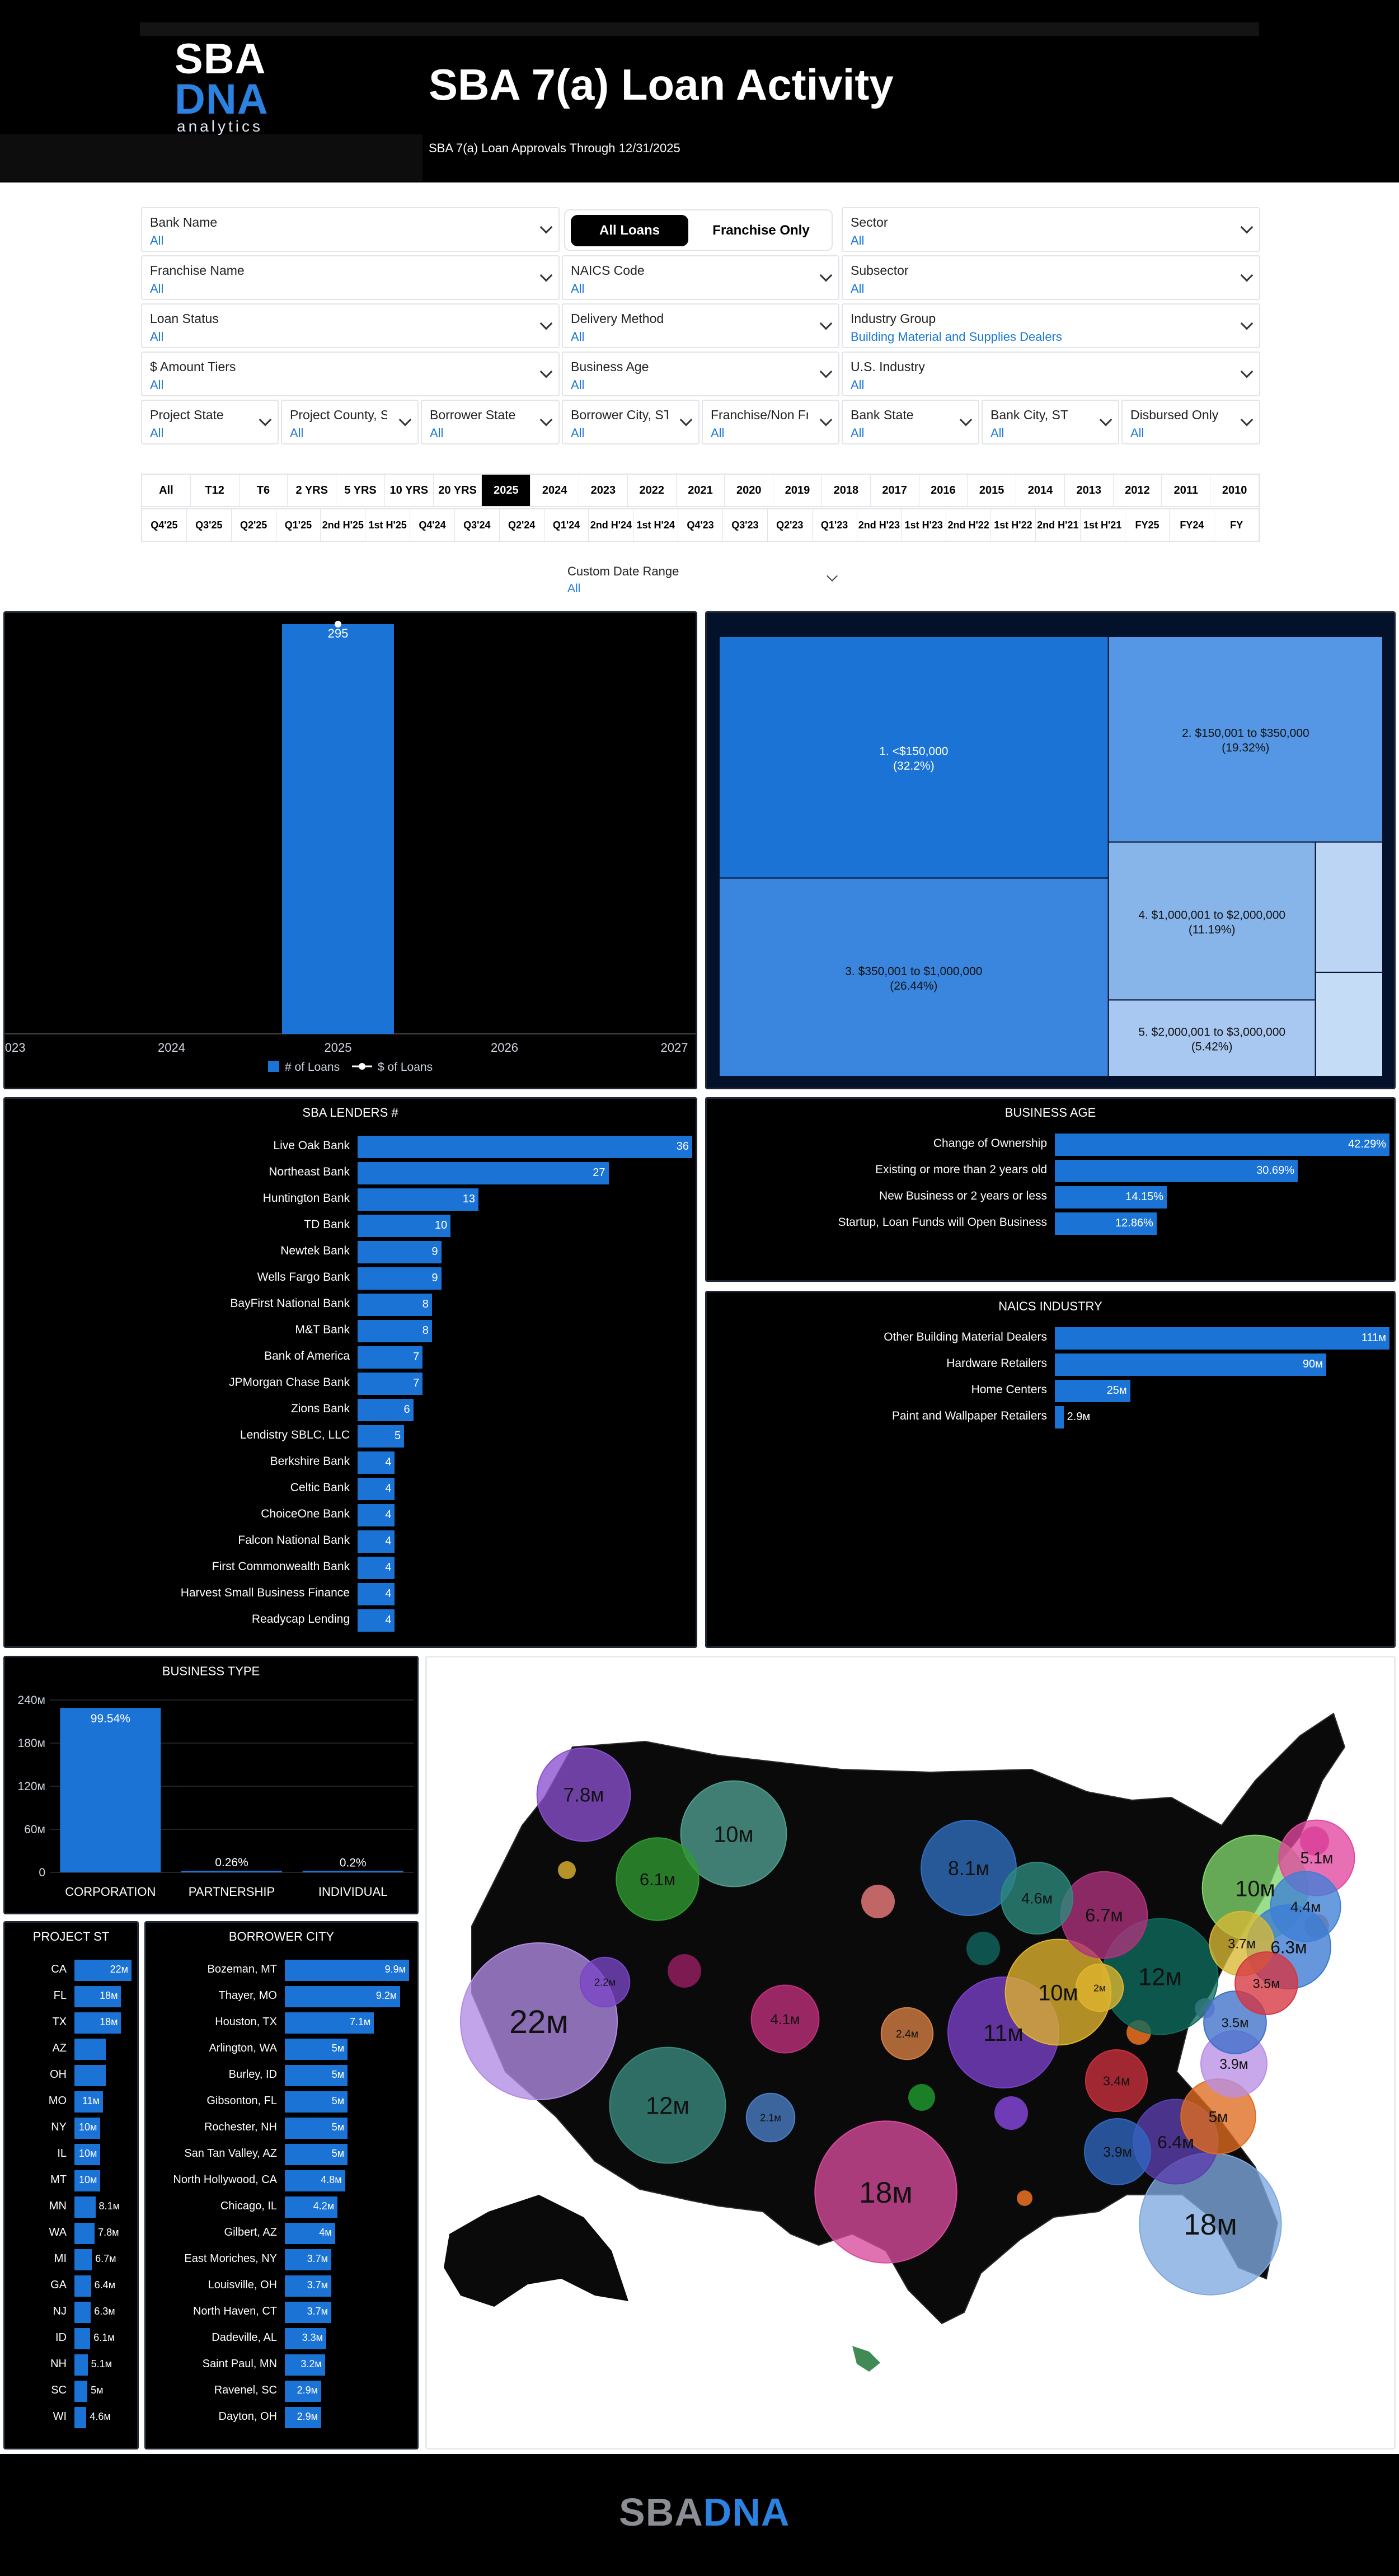 This screenshot has width=1399, height=2576. Describe the element at coordinates (1236, 525) in the screenshot. I see `quarter-tab: FY` at that location.